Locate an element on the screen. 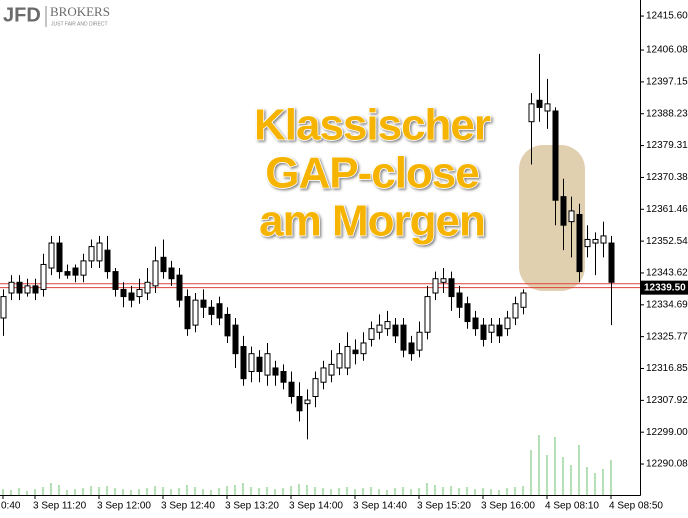 The image size is (688, 518). x-tick-label: 3 Sep 12:40 is located at coordinates (188, 506).